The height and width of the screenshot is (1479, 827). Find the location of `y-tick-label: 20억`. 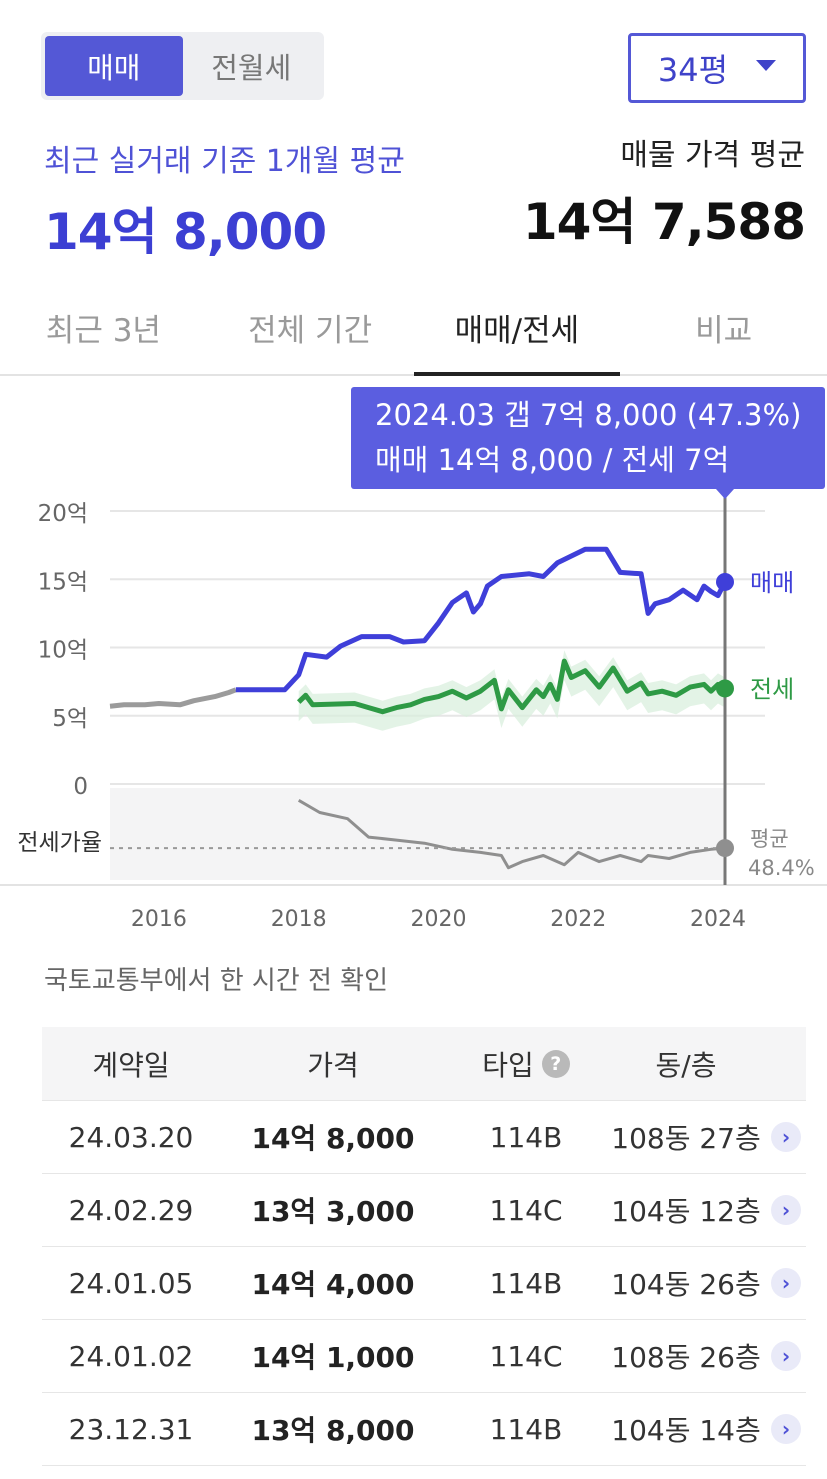

y-tick-label: 20억 is located at coordinates (63, 514).